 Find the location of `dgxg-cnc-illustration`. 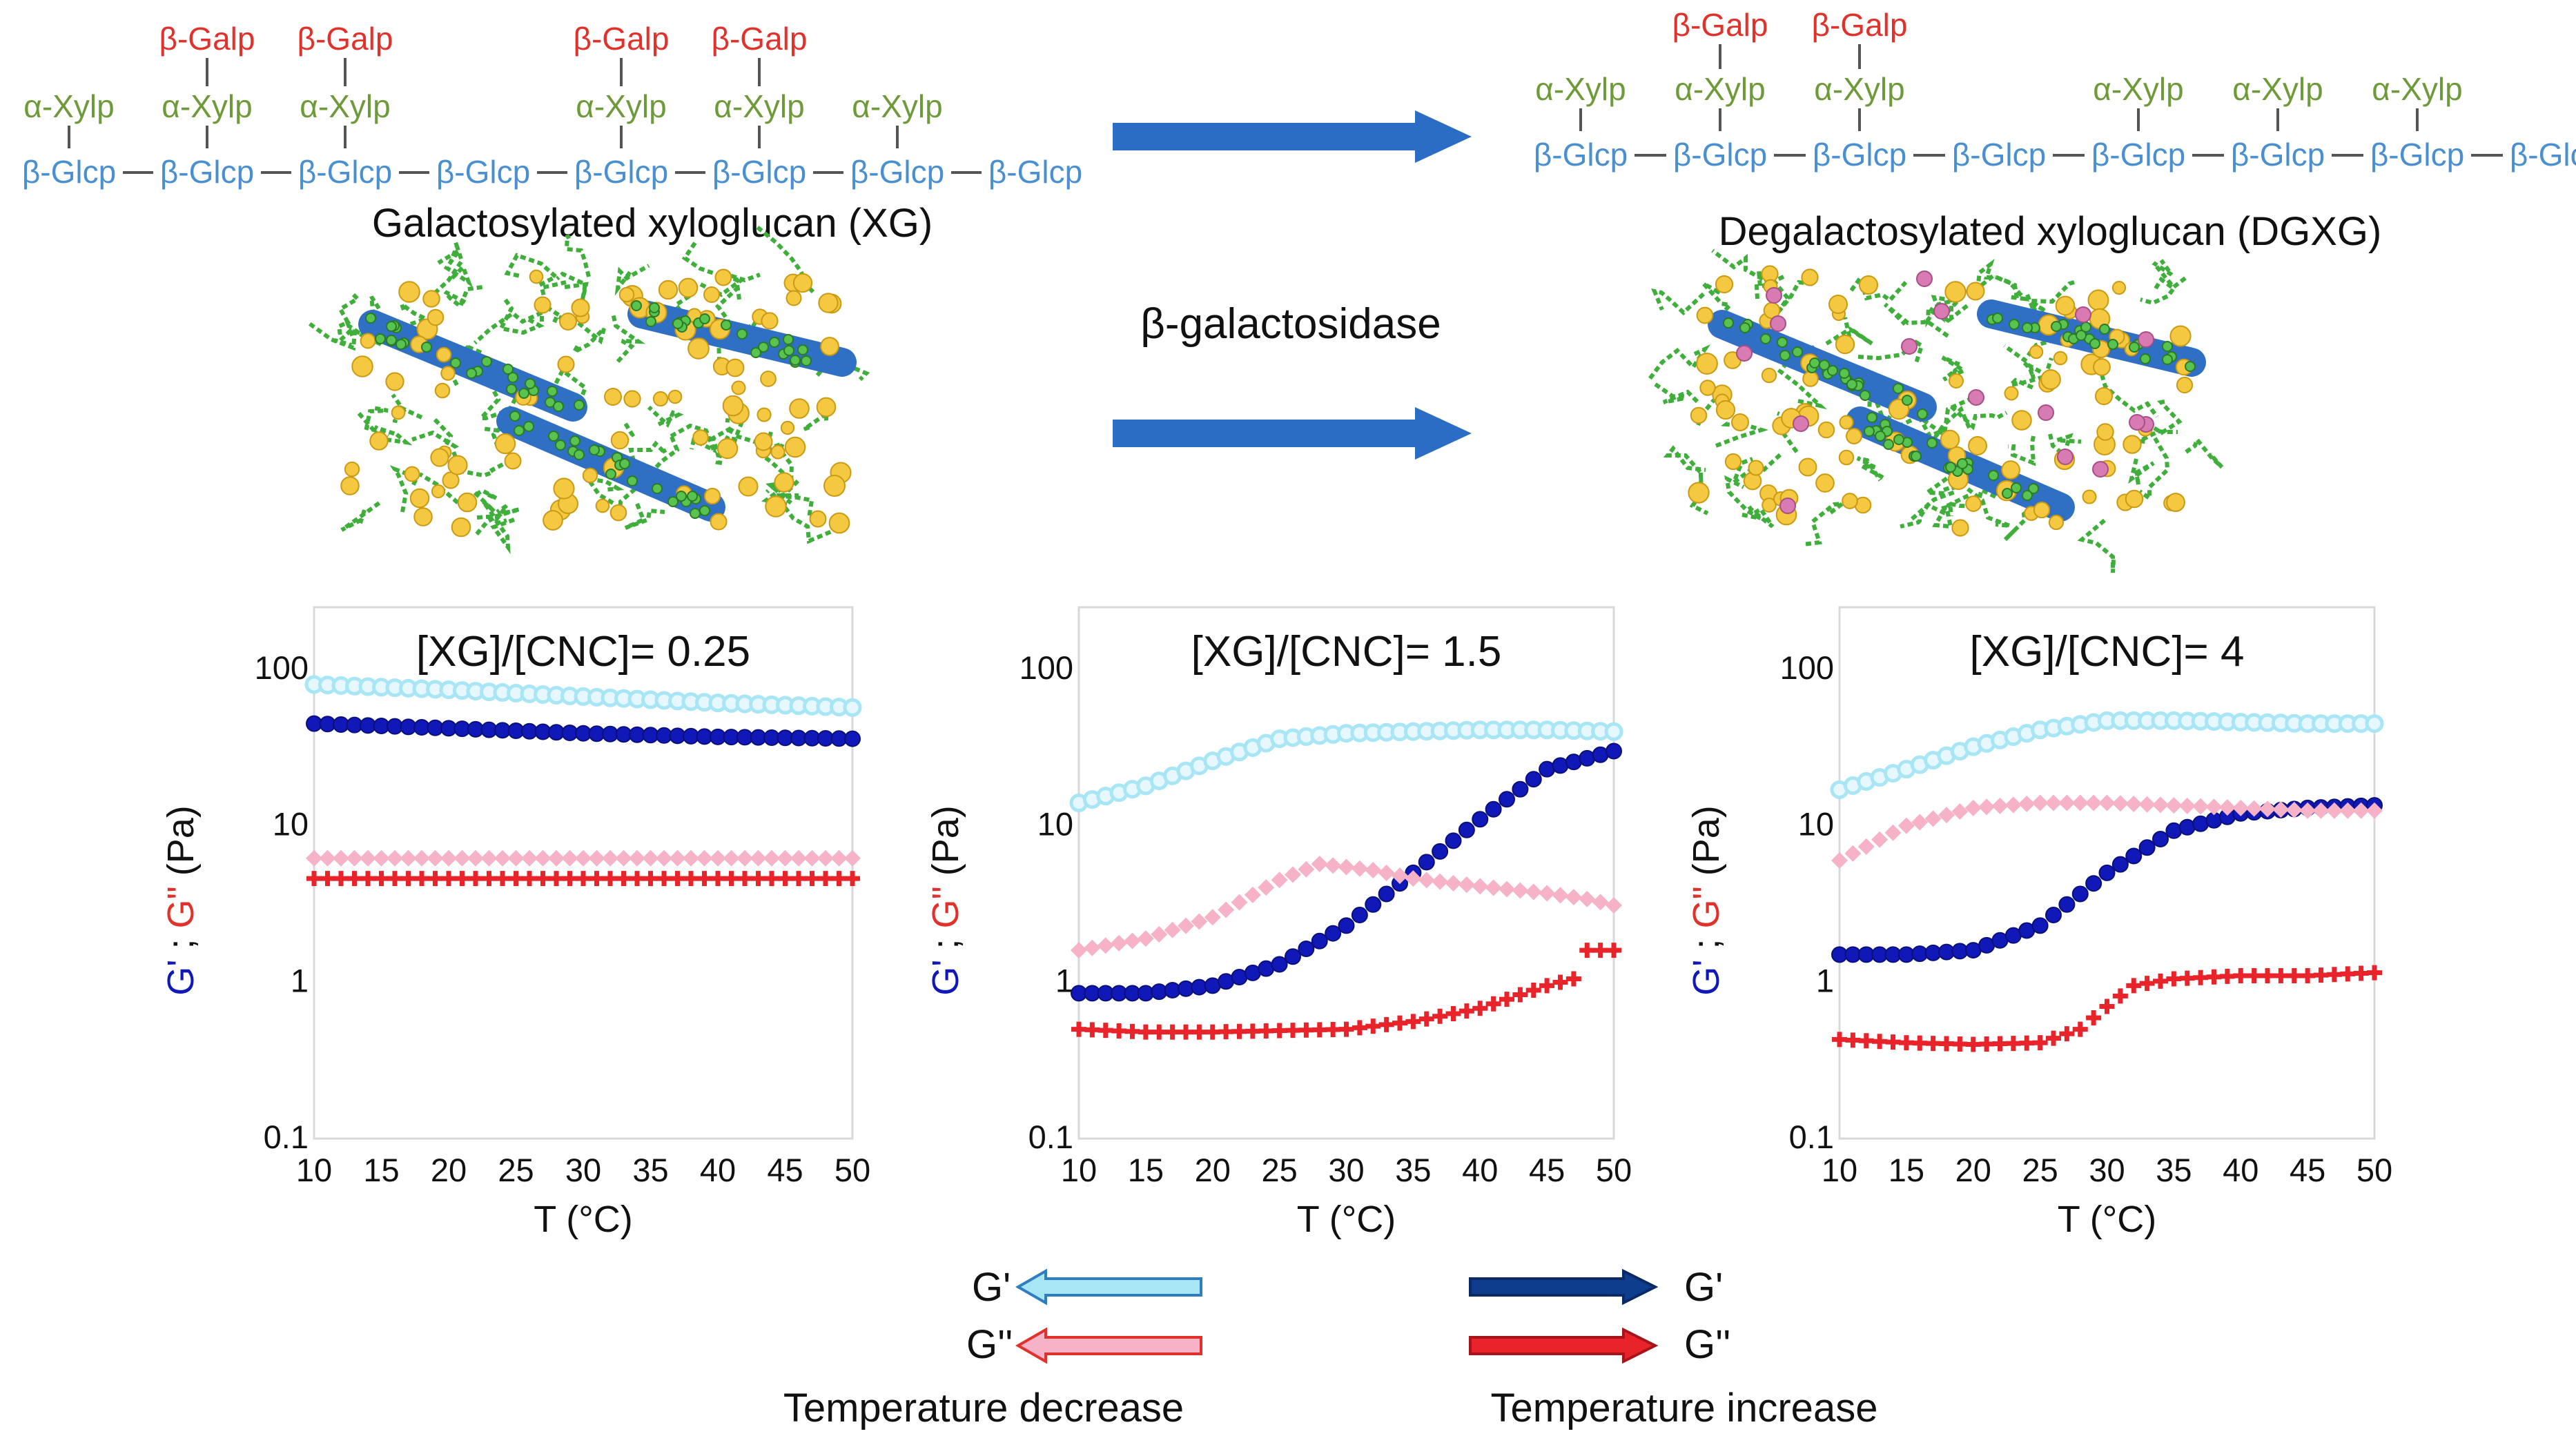

dgxg-cnc-illustration is located at coordinates (1936, 410).